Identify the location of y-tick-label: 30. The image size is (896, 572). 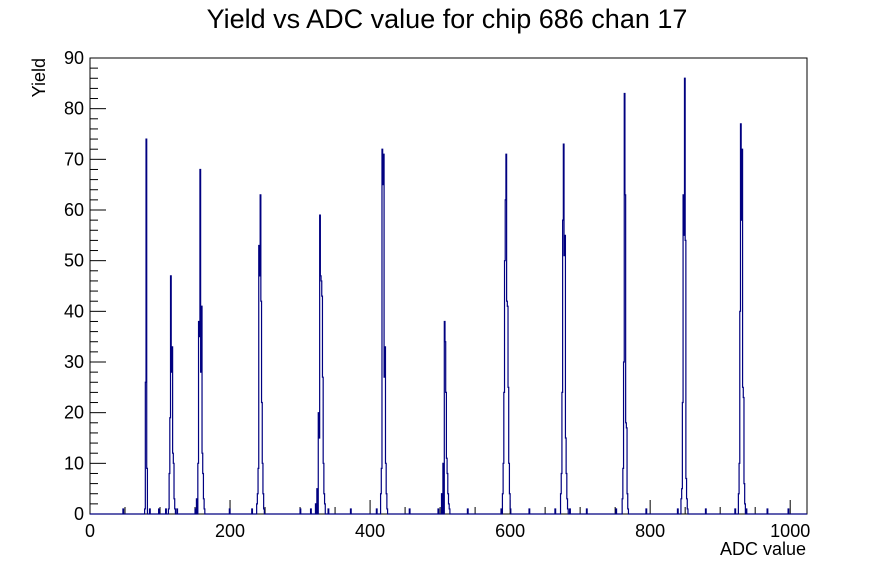
(74, 362).